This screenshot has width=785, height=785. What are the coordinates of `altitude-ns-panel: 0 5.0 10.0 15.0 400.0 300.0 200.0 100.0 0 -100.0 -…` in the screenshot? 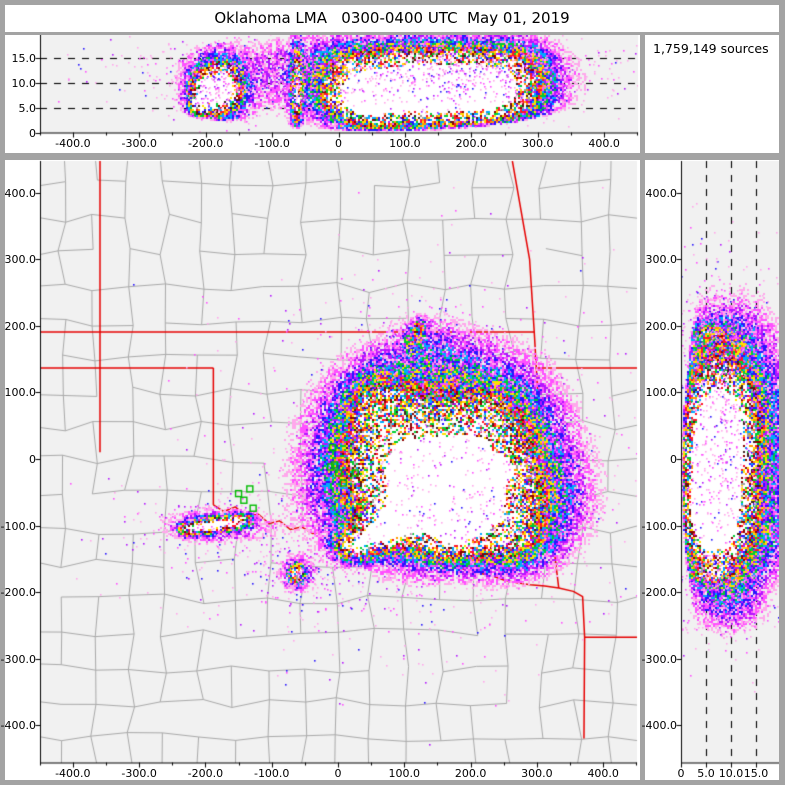 It's located at (710, 470).